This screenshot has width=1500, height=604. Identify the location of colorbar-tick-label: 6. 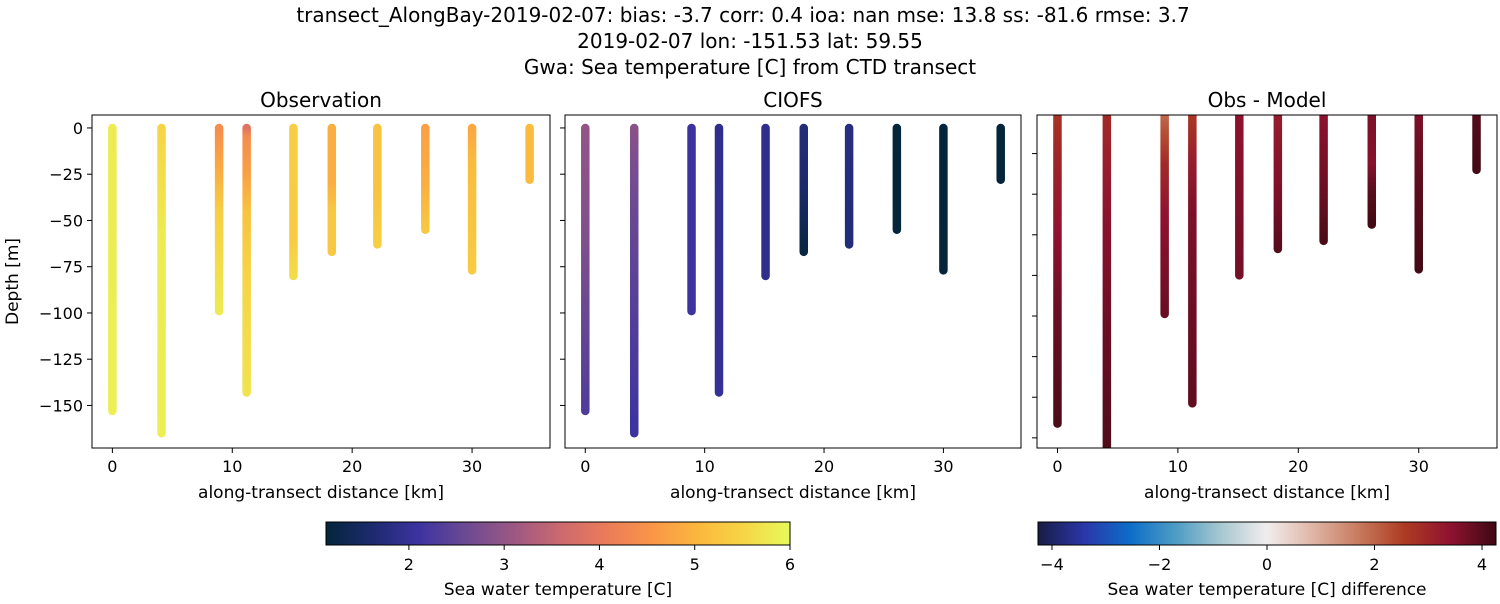
(790, 564).